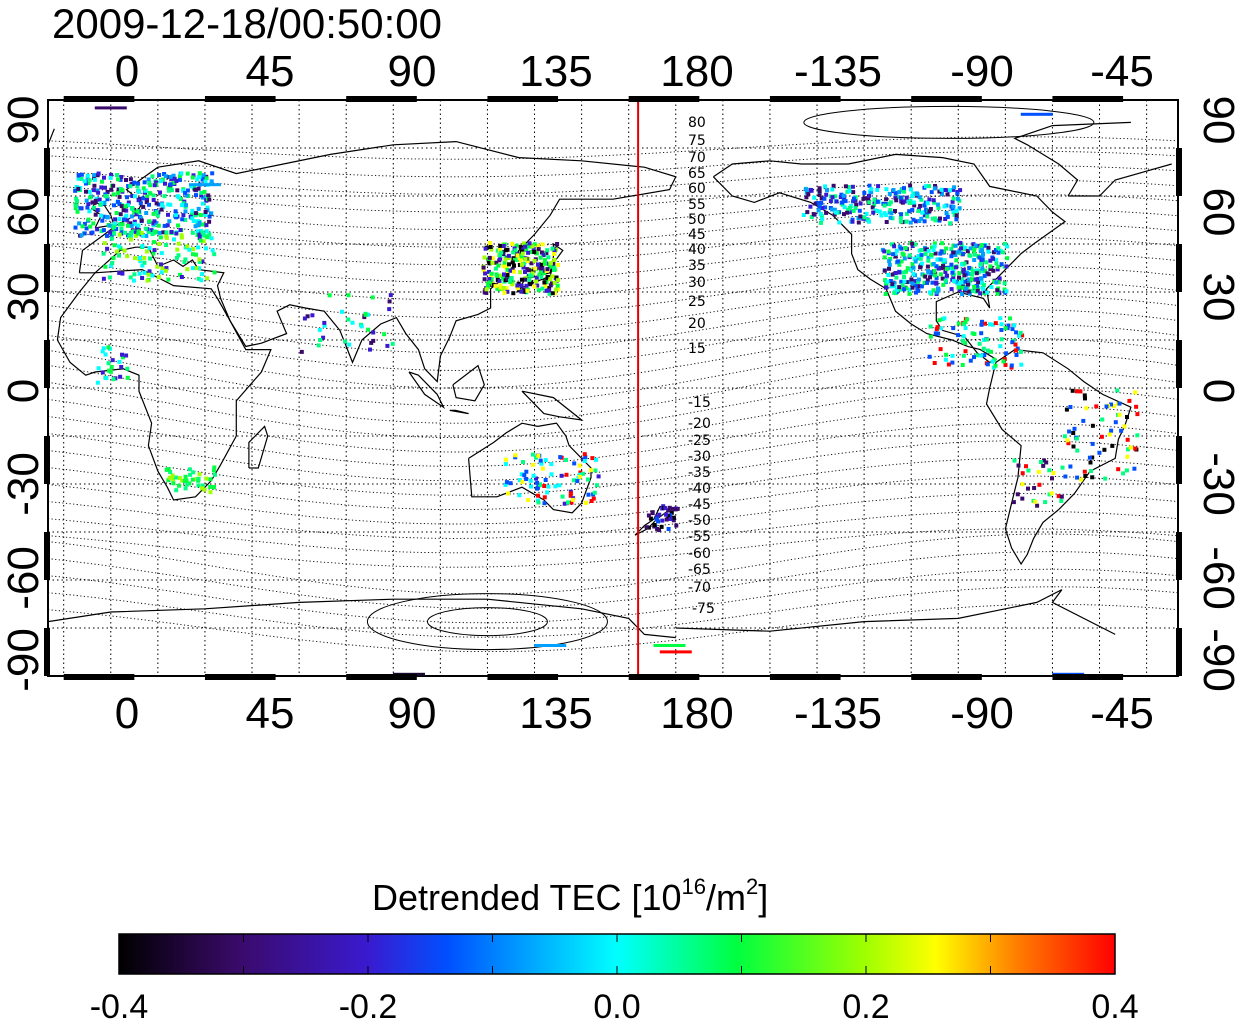 The image size is (1240, 1024). What do you see at coordinates (582, 614) in the screenshot?
I see `coastline` at bounding box center [582, 614].